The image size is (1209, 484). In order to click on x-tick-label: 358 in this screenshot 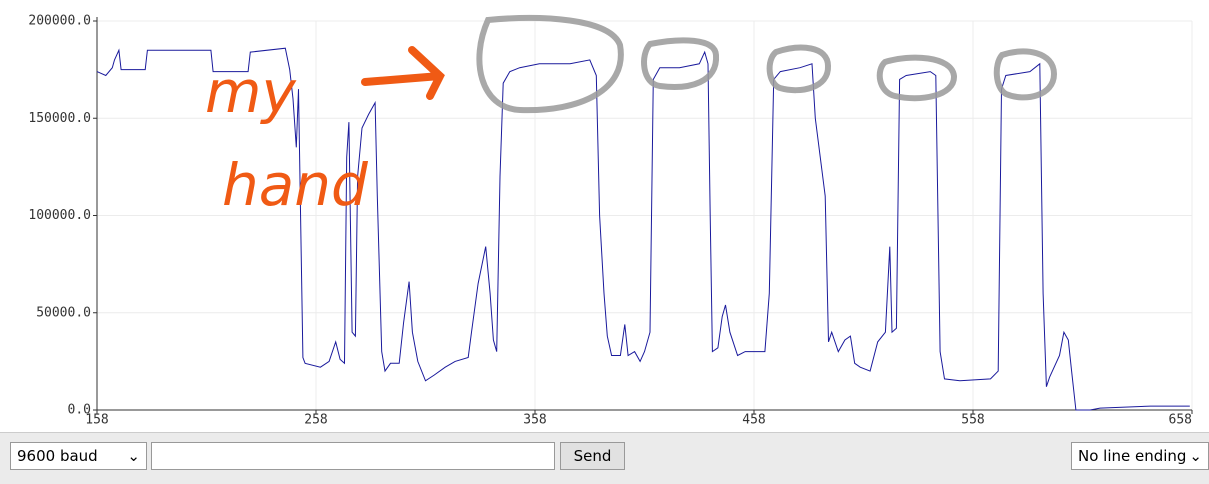, I will do `click(534, 420)`.